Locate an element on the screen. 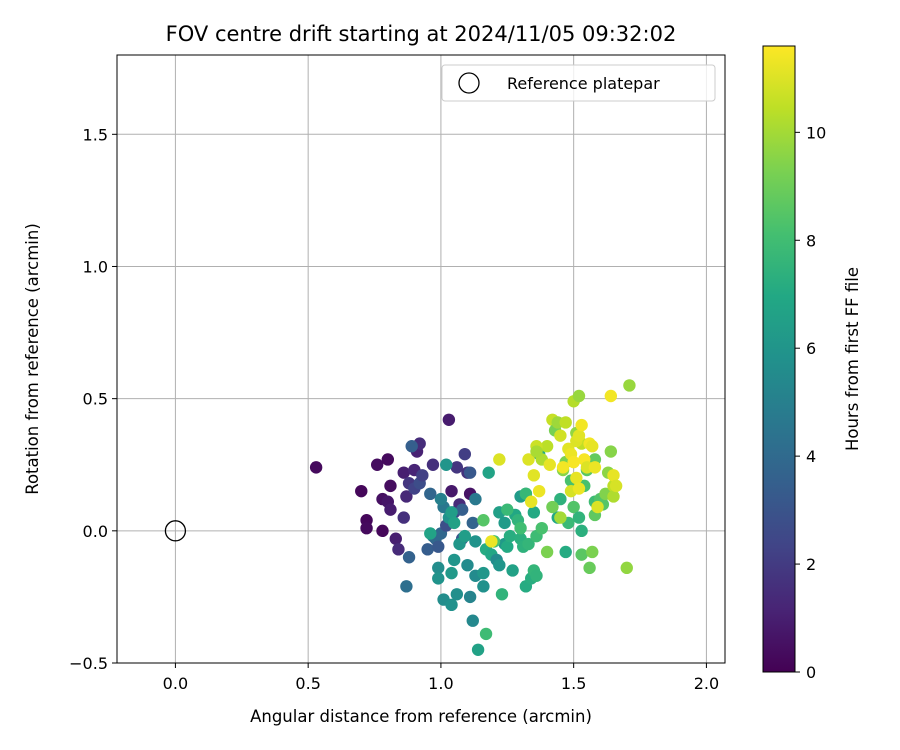 This screenshot has height=750, width=900. x-tick-label: 1.5 is located at coordinates (573, 683).